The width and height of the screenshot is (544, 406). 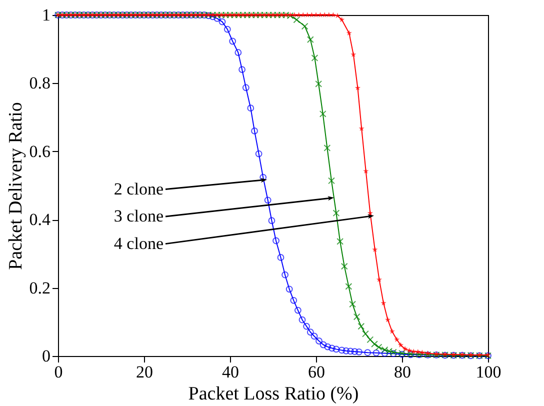 What do you see at coordinates (39, 151) in the screenshot?
I see `y-tick-label: 0.6` at bounding box center [39, 151].